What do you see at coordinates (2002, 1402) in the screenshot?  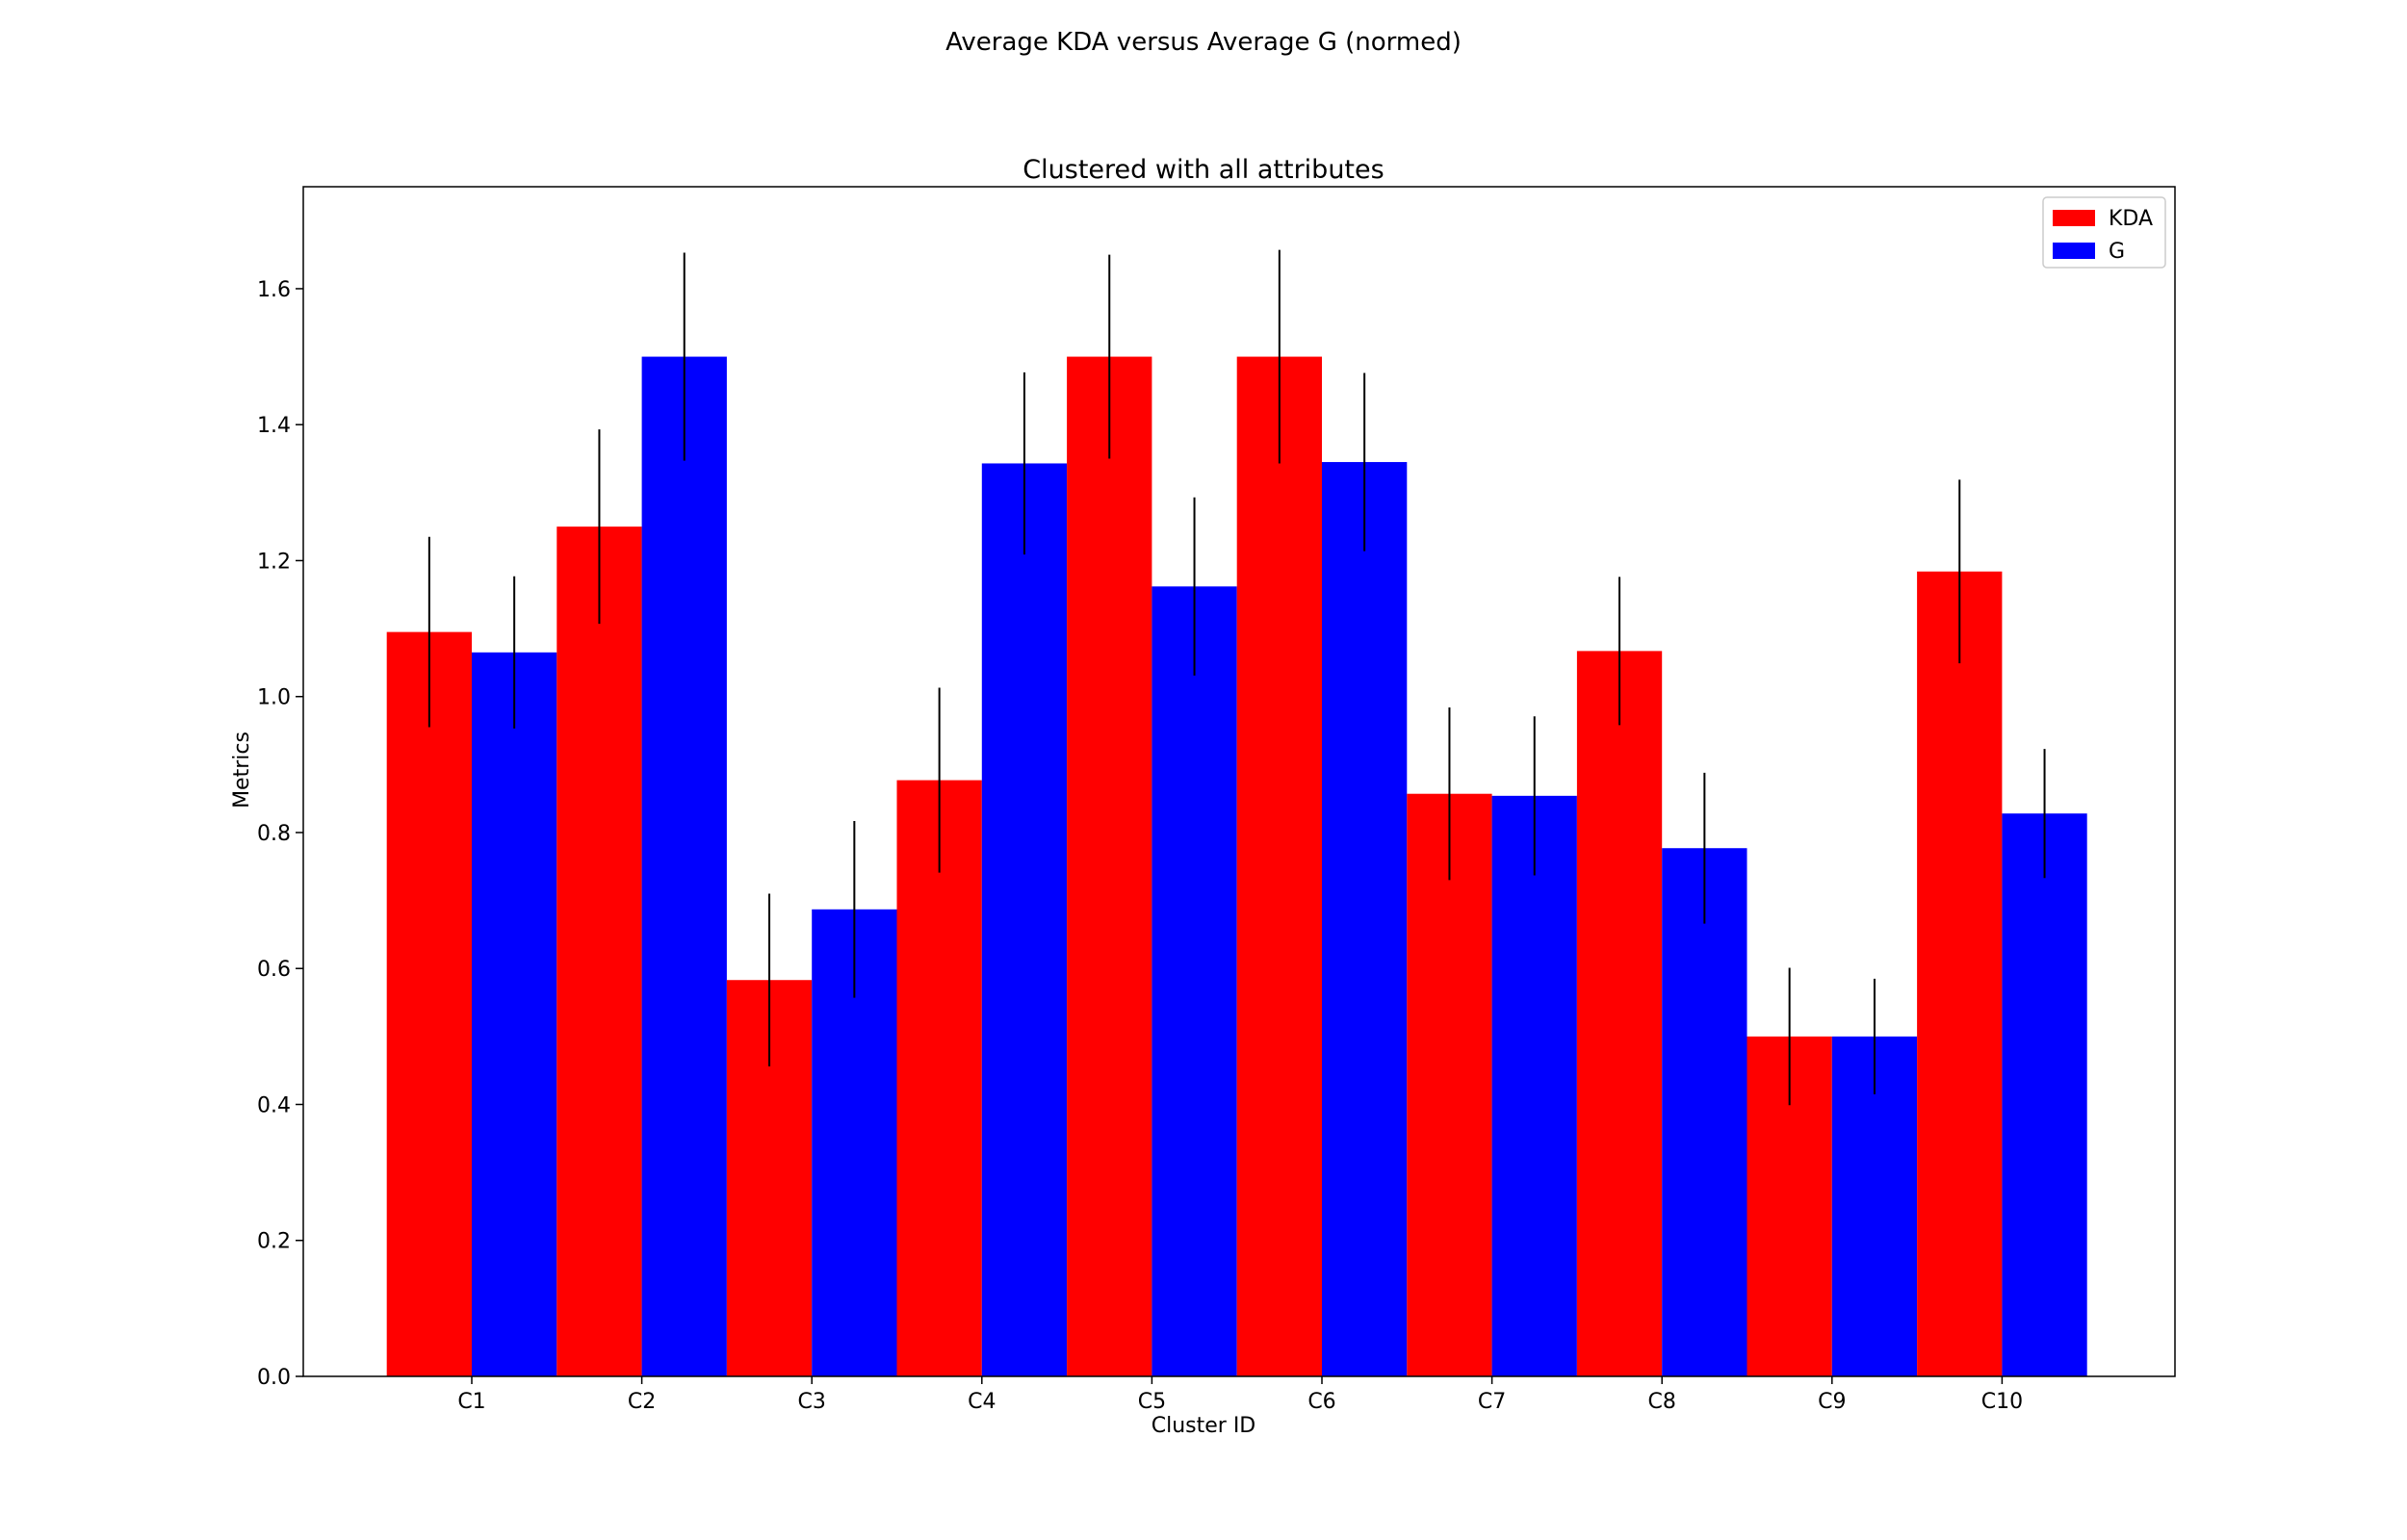 I see `x-tick-label: C10` at bounding box center [2002, 1402].